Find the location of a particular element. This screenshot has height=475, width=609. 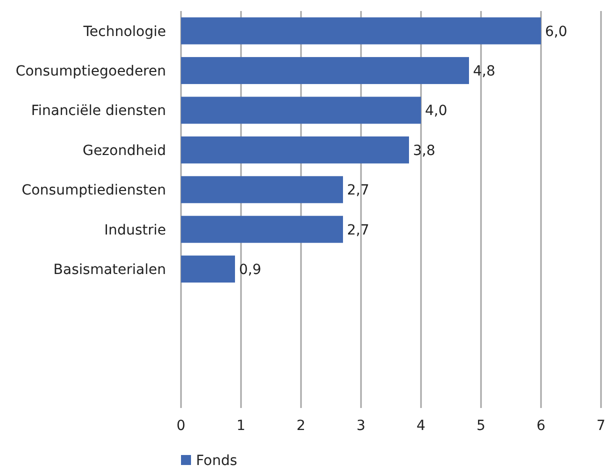

x-tick-label: 2 is located at coordinates (301, 426).